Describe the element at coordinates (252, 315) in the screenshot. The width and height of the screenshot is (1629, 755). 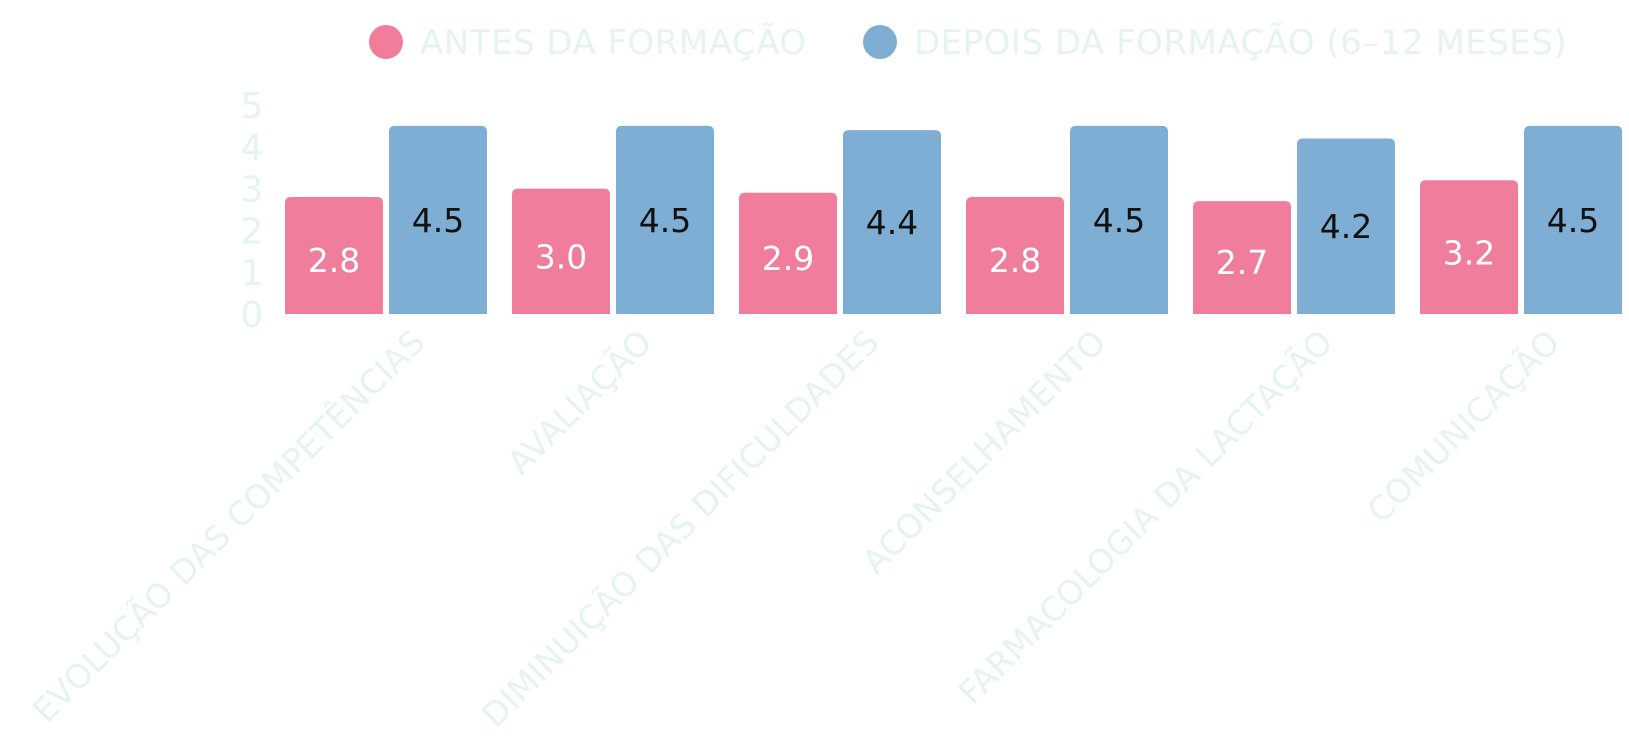
I see `y-tick-label: 0` at that location.